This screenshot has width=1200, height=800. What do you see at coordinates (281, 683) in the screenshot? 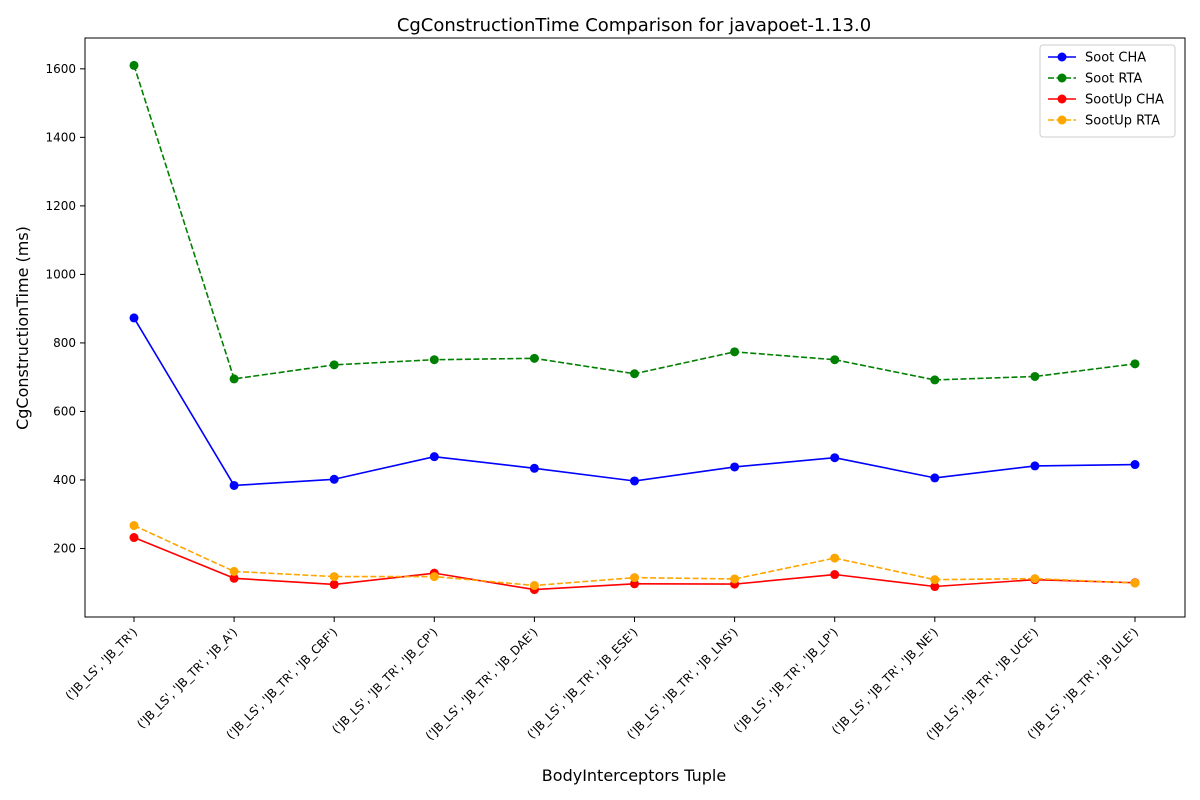
I see `x-tick-label: ('JB_LS', 'JB_TR', 'JB_CBF')` at bounding box center [281, 683].